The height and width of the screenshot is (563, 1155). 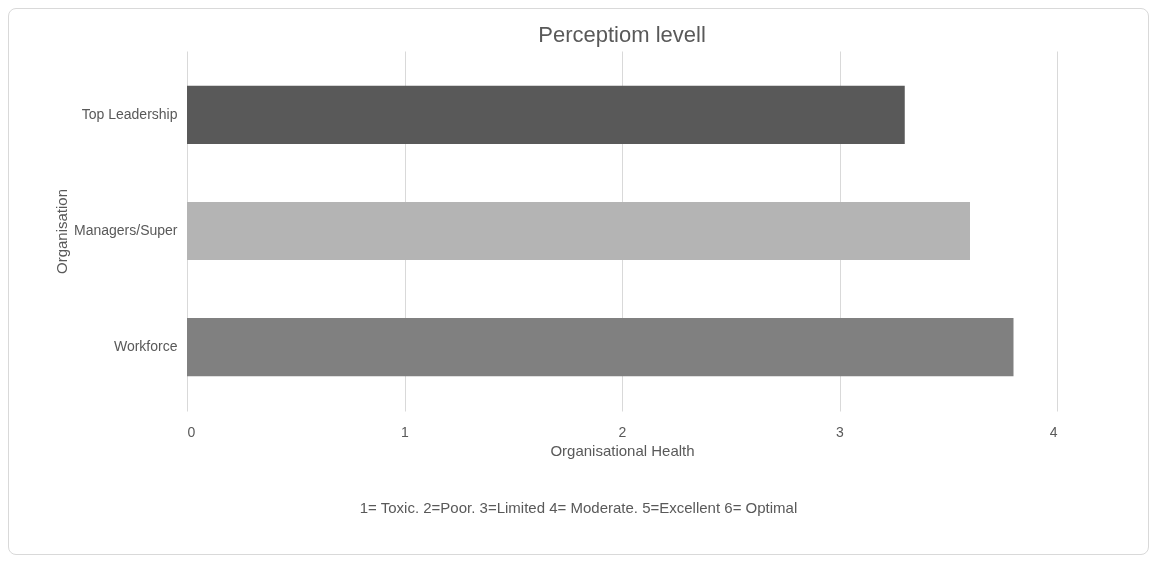 I want to click on text: 1= Toxic. 2=Poor. 3=Limited 4= Moderate. 5=Excellent 6= Optimal, so click(x=578, y=507).